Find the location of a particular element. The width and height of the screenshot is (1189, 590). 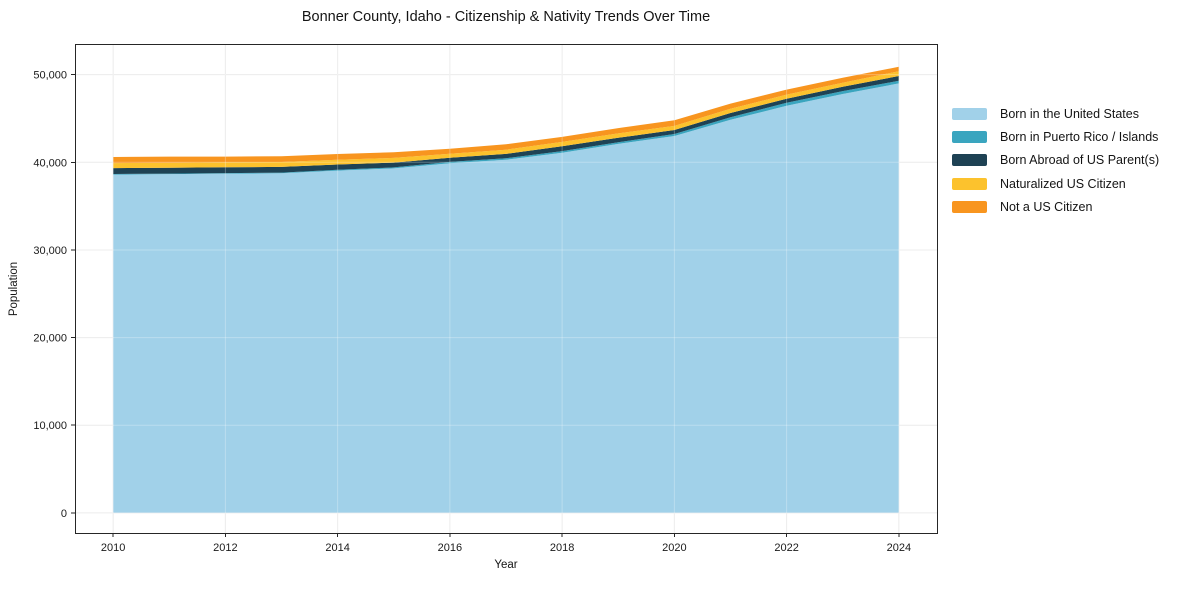

x-tick-label: 2024 is located at coordinates (899, 548).